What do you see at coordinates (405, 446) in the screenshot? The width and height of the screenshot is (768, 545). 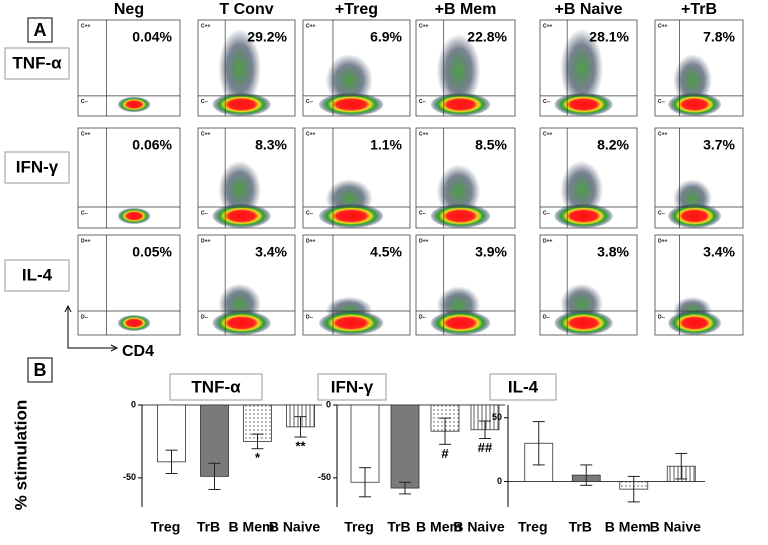 I see `bar` at bounding box center [405, 446].